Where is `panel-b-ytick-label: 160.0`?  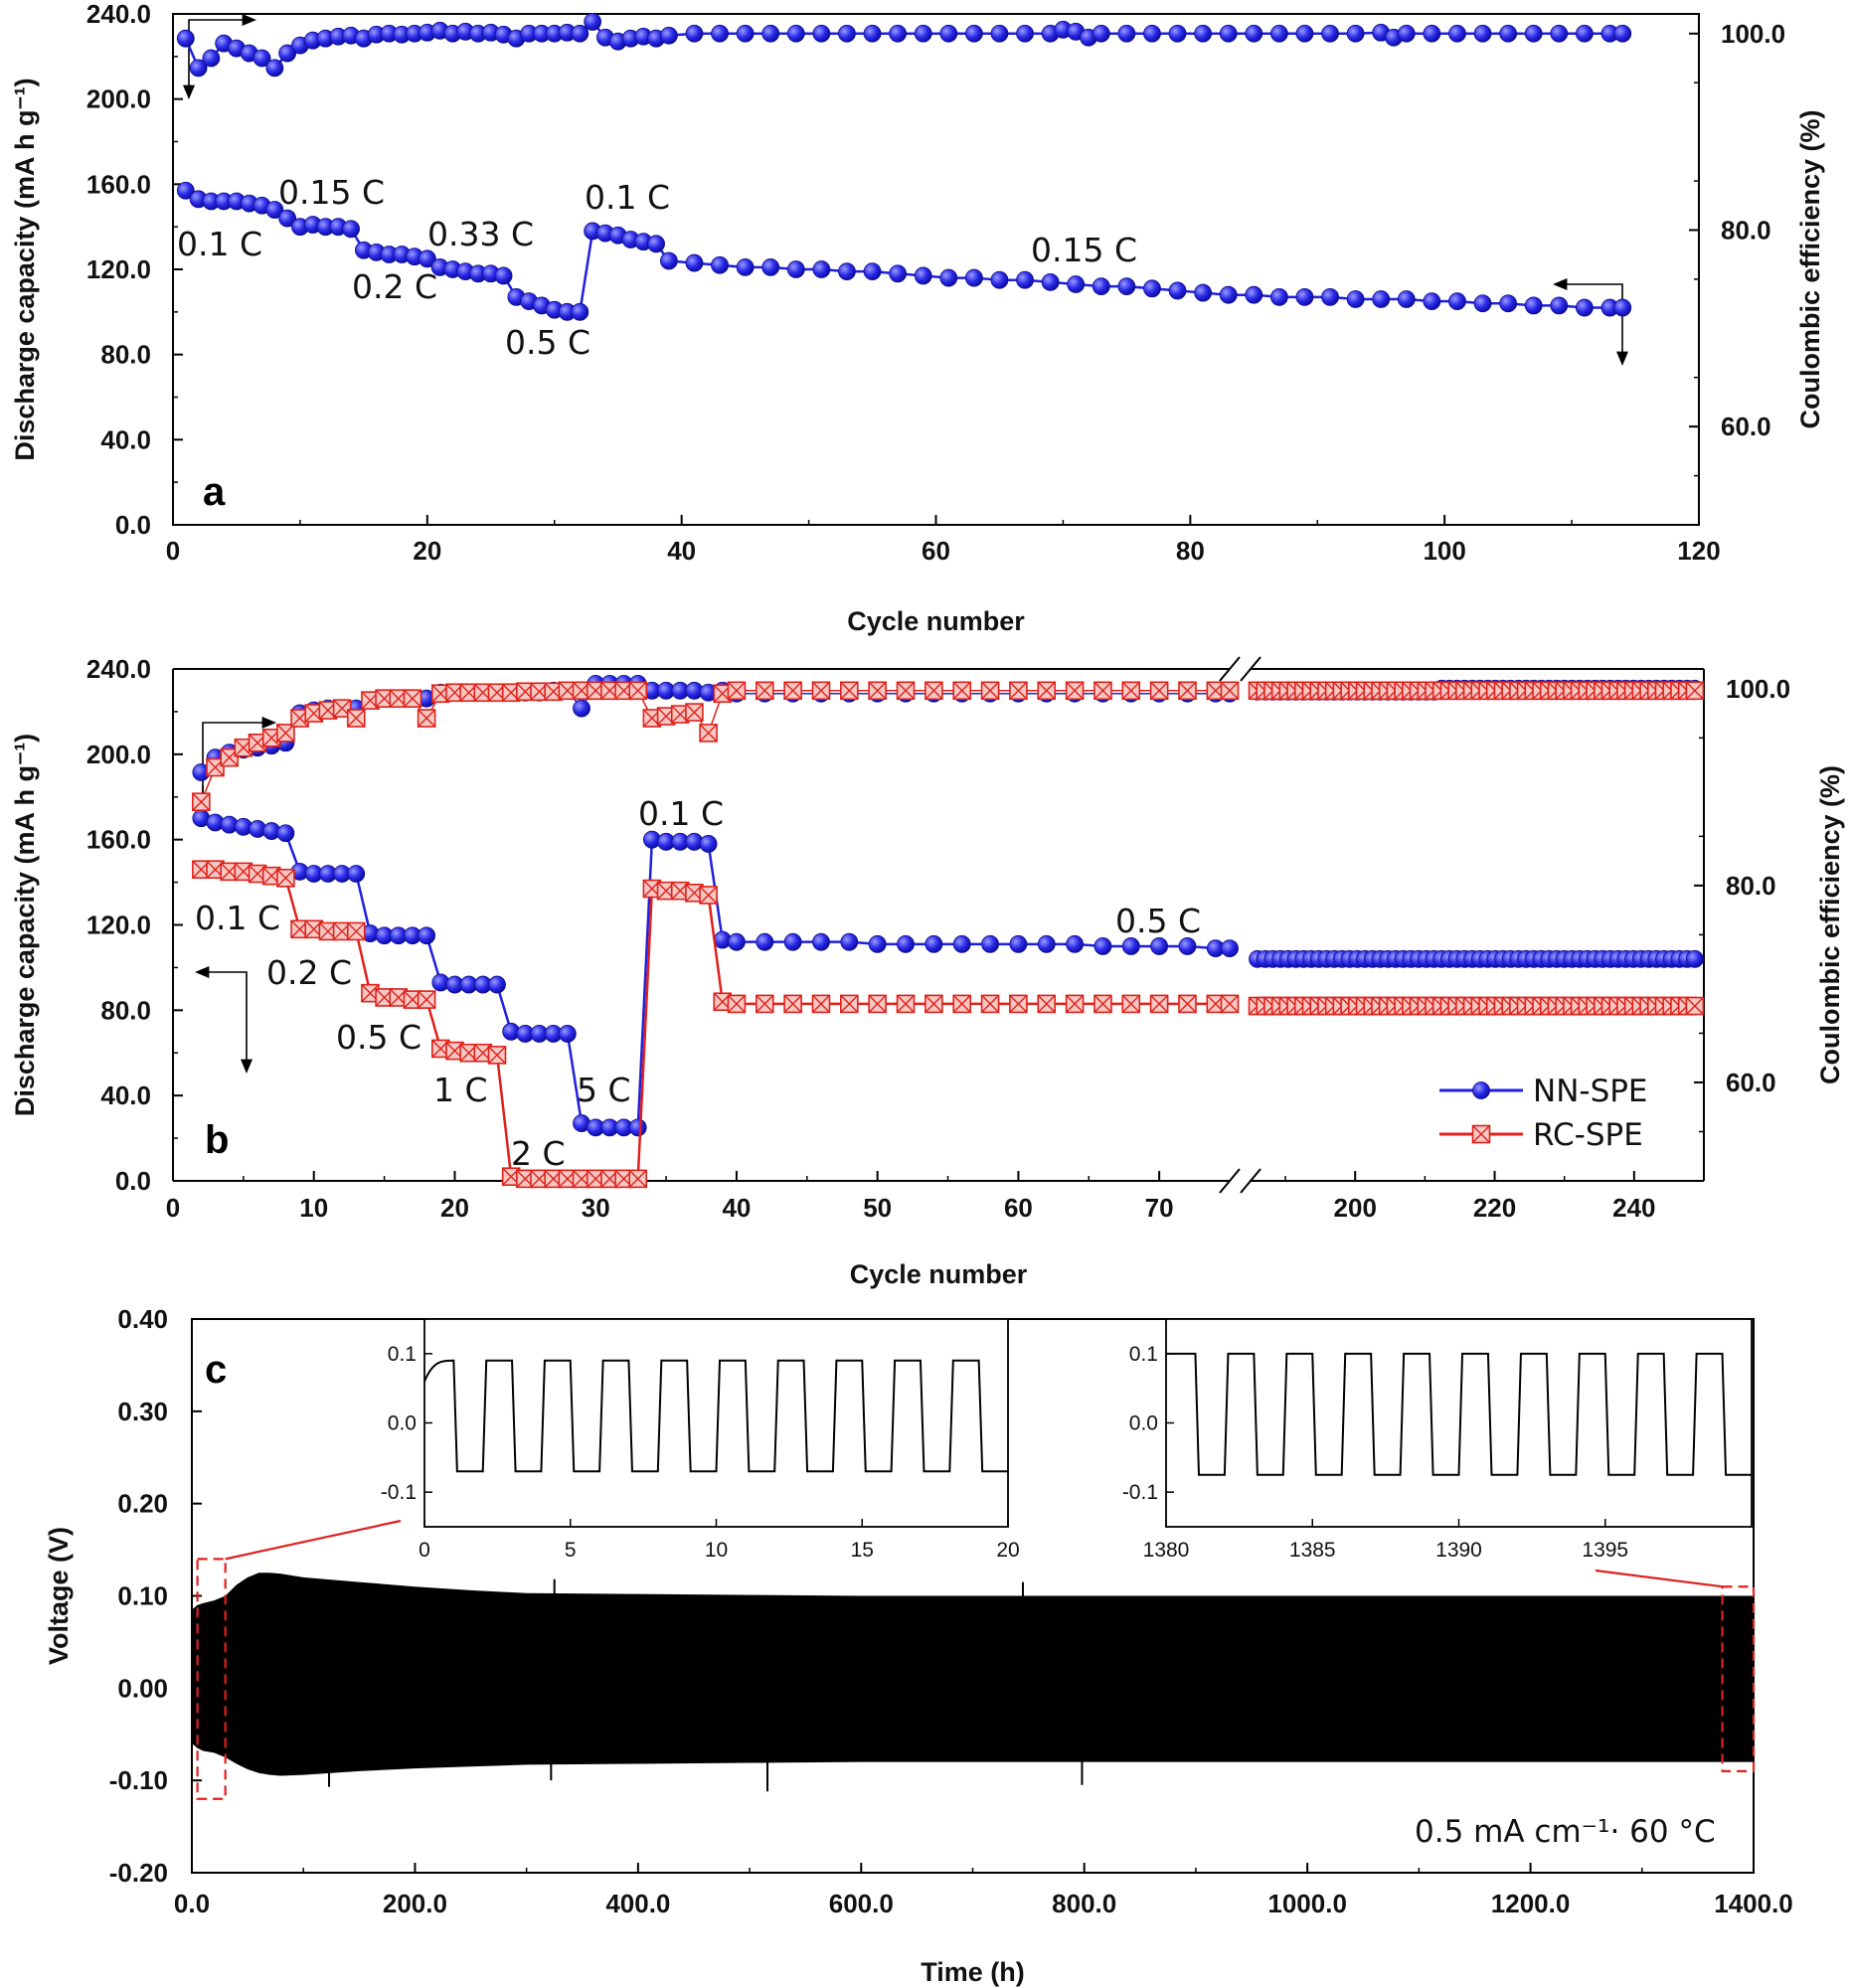
panel-b-ytick-label: 160.0 is located at coordinates (118, 840).